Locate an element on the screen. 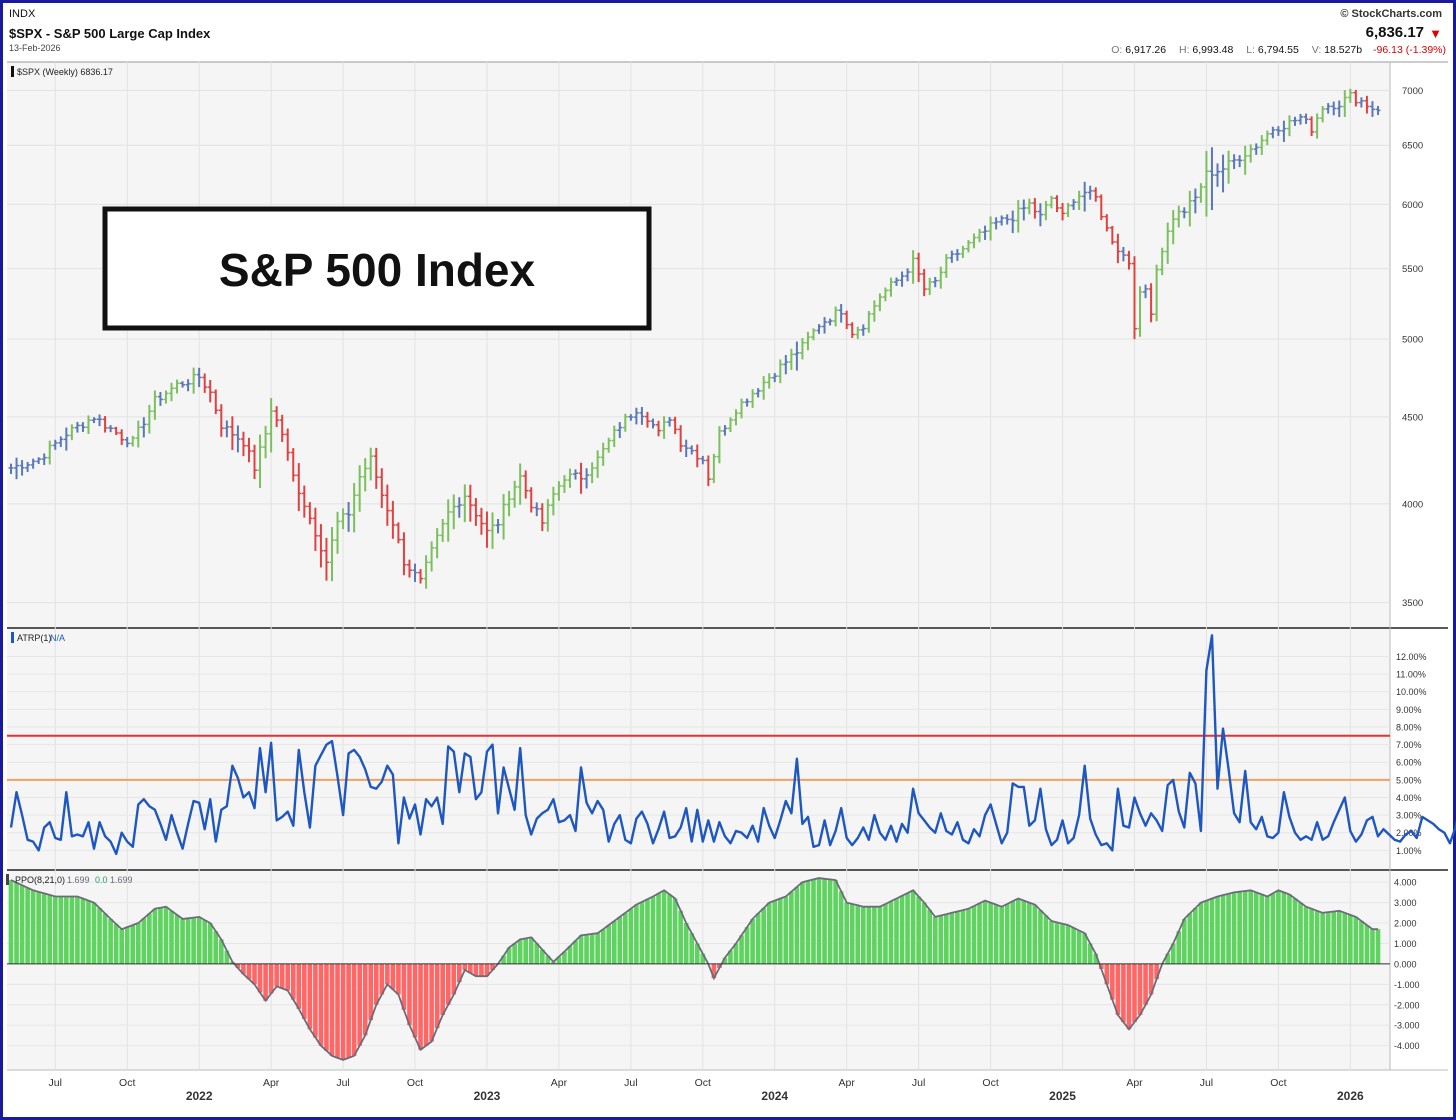 Image resolution: width=1456 pixels, height=1120 pixels. x-tick-label: Oct is located at coordinates (990, 1083).